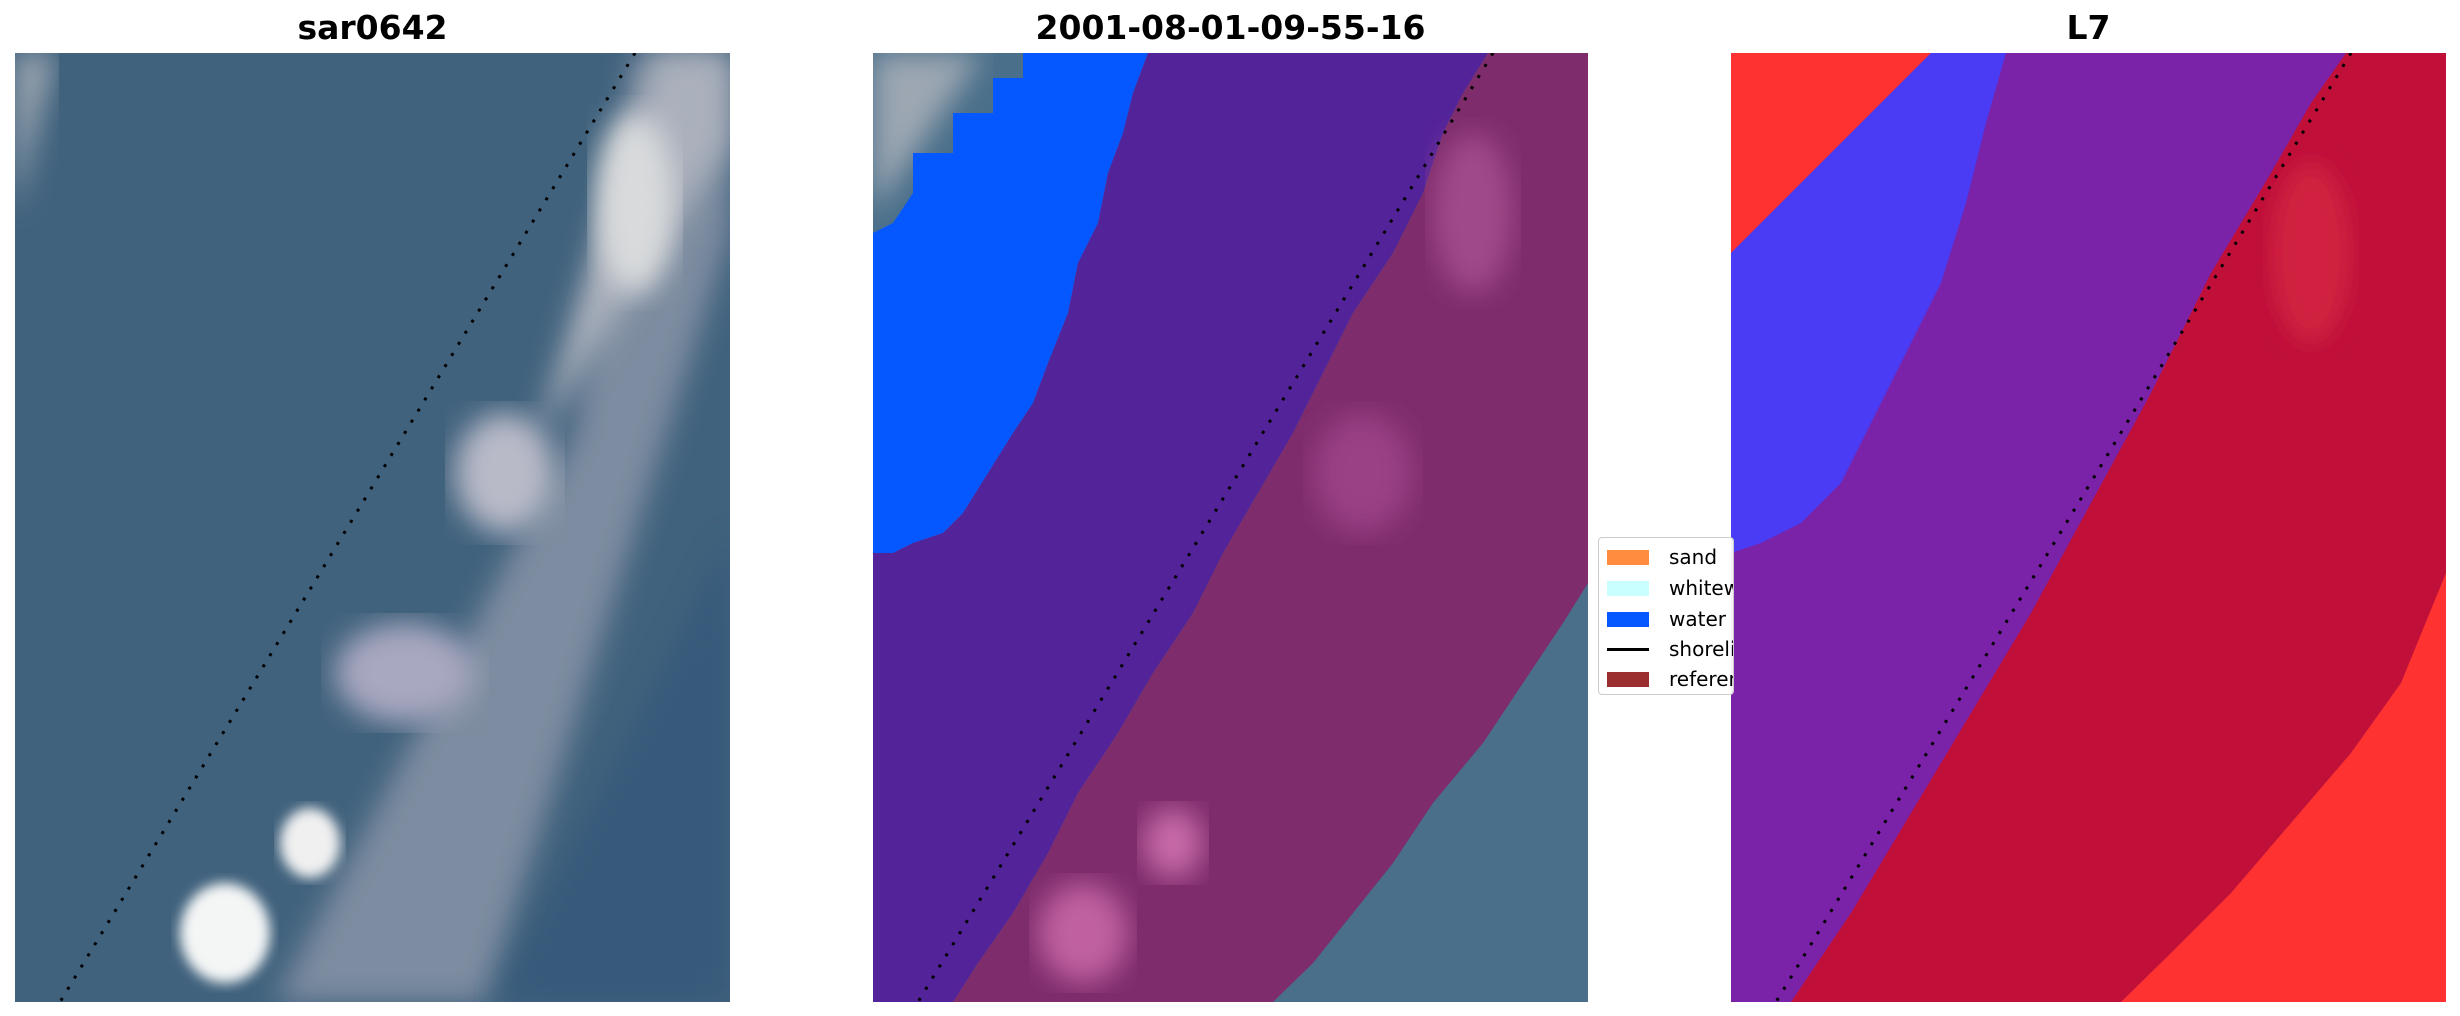 This screenshot has height=1016, width=2460. I want to click on legend-item-reference: reference, so click(1670, 679).